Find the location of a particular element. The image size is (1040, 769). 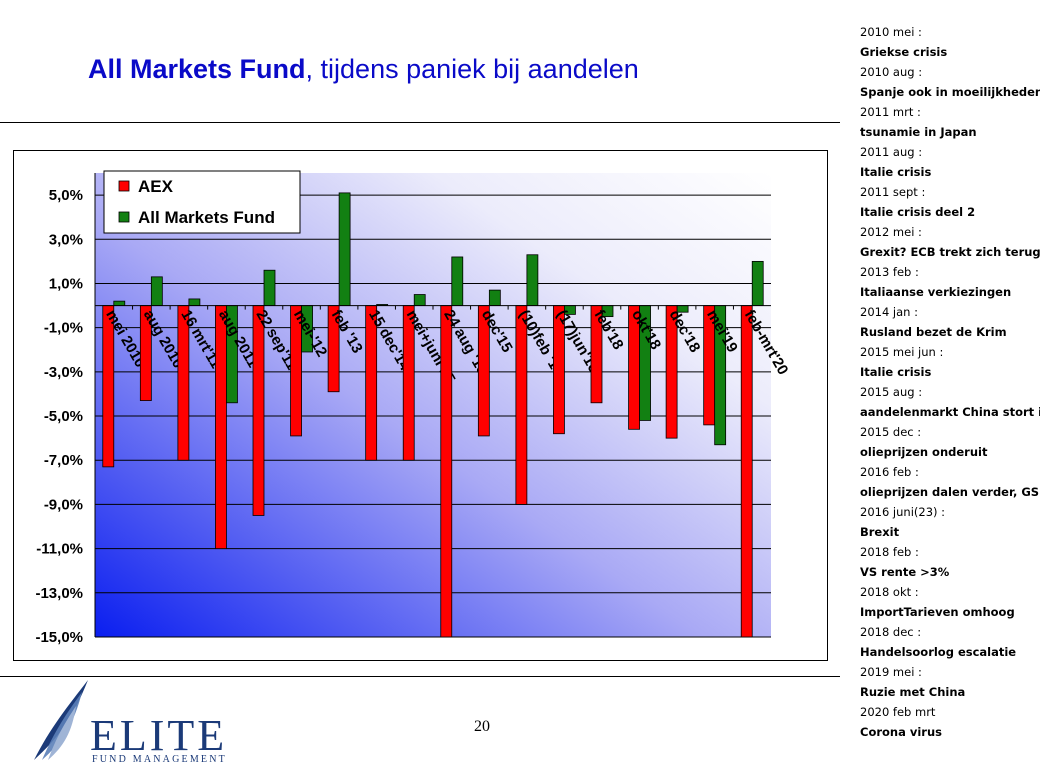

timeline-date: 2015 dec : is located at coordinates (891, 432).